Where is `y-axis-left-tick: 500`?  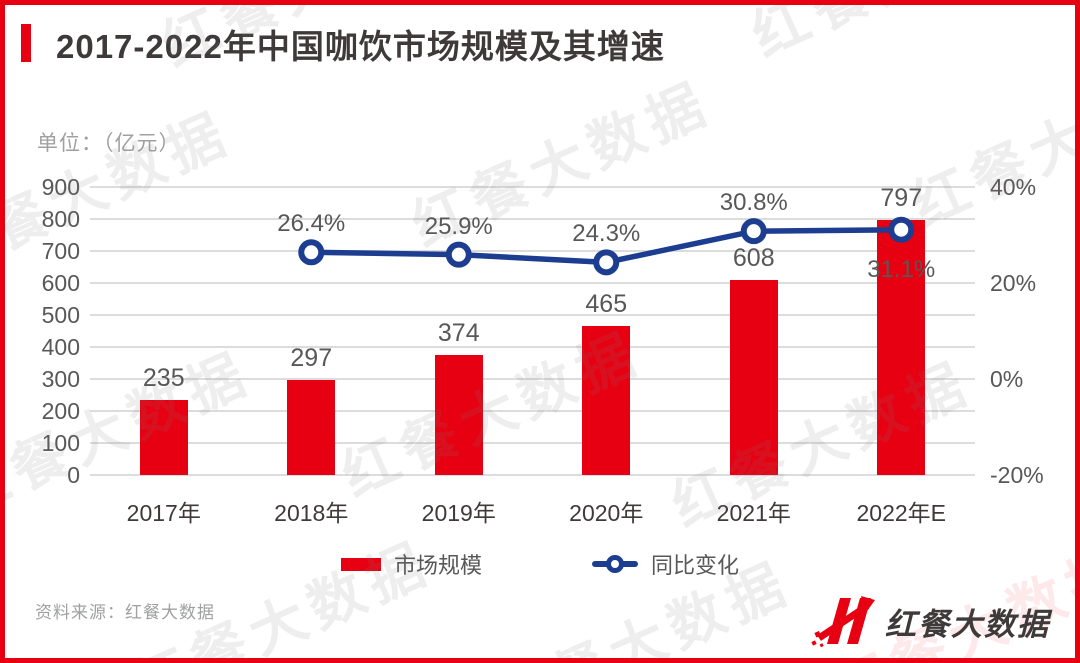 y-axis-left-tick: 500 is located at coordinates (60, 315).